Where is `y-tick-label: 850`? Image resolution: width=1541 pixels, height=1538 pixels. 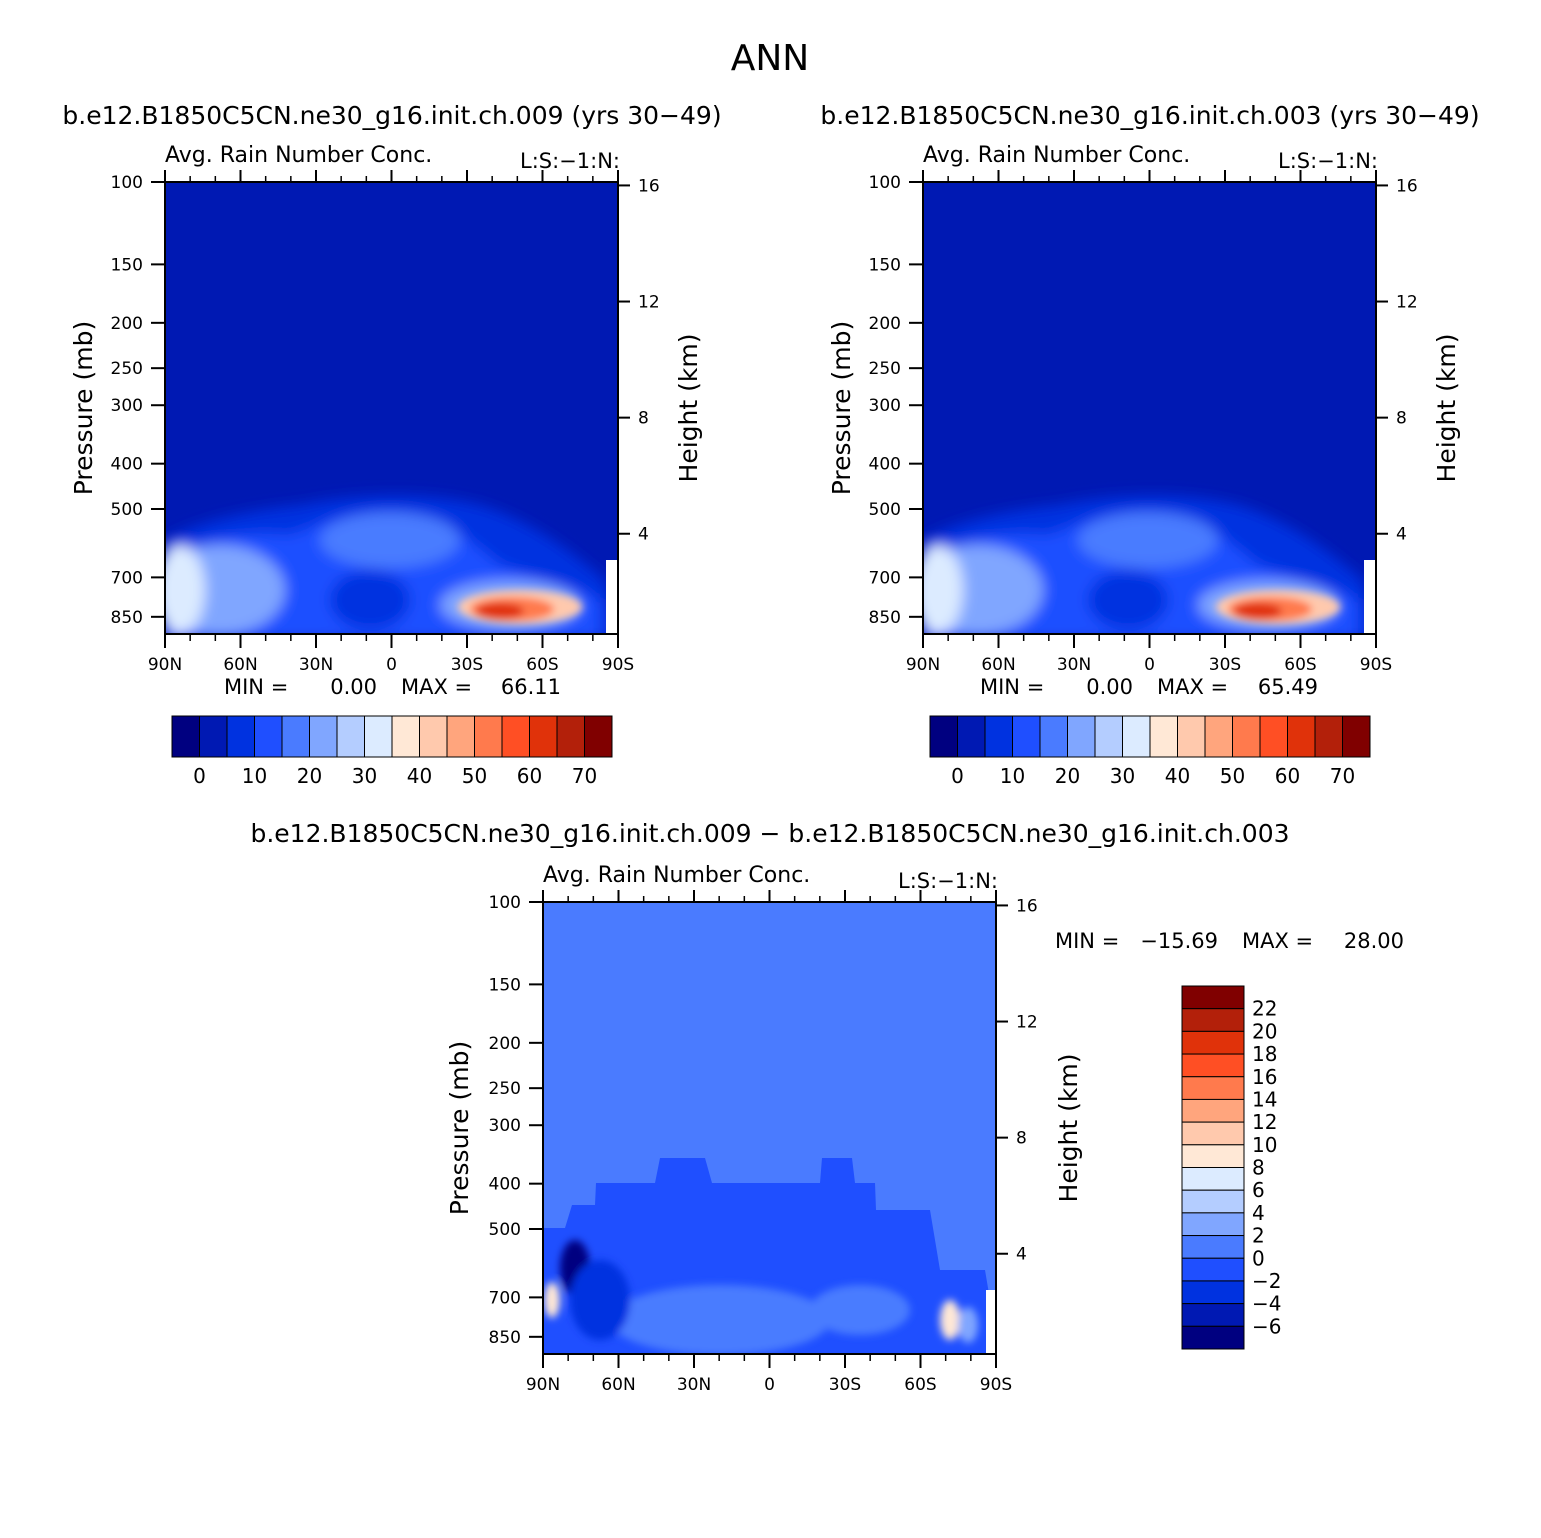
y-tick-label: 850 is located at coordinates (127, 618).